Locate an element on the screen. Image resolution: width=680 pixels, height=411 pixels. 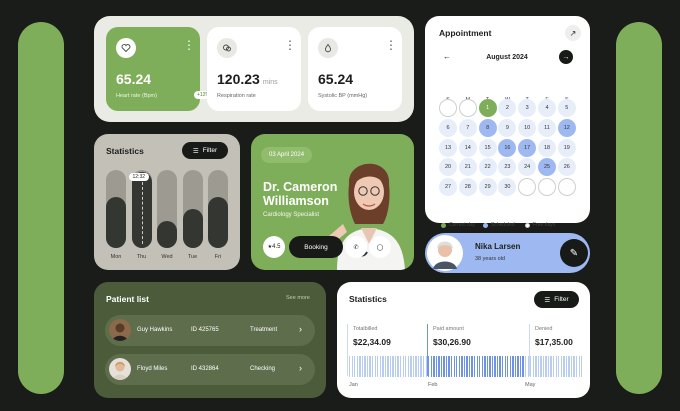
legend-free: Free days is located at coordinates (540, 225).